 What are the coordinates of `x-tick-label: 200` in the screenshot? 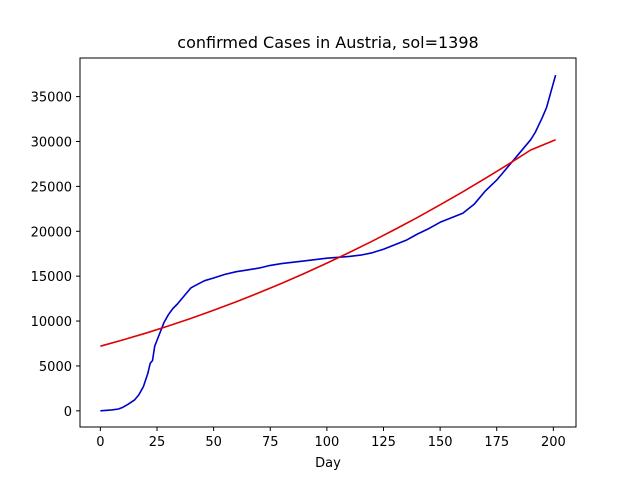 It's located at (553, 442).